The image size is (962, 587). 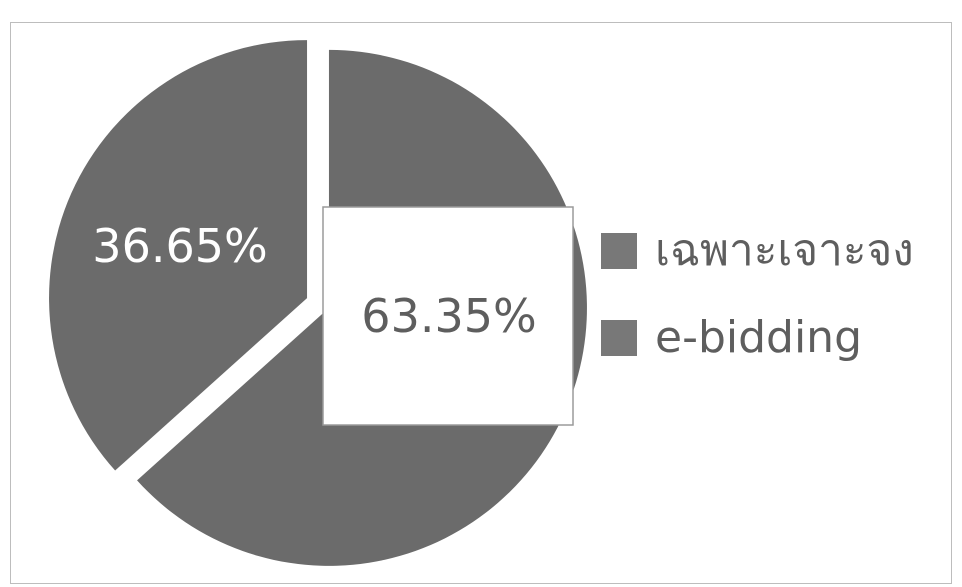 What do you see at coordinates (619, 251) in the screenshot?
I see `legend-swatch-specific` at bounding box center [619, 251].